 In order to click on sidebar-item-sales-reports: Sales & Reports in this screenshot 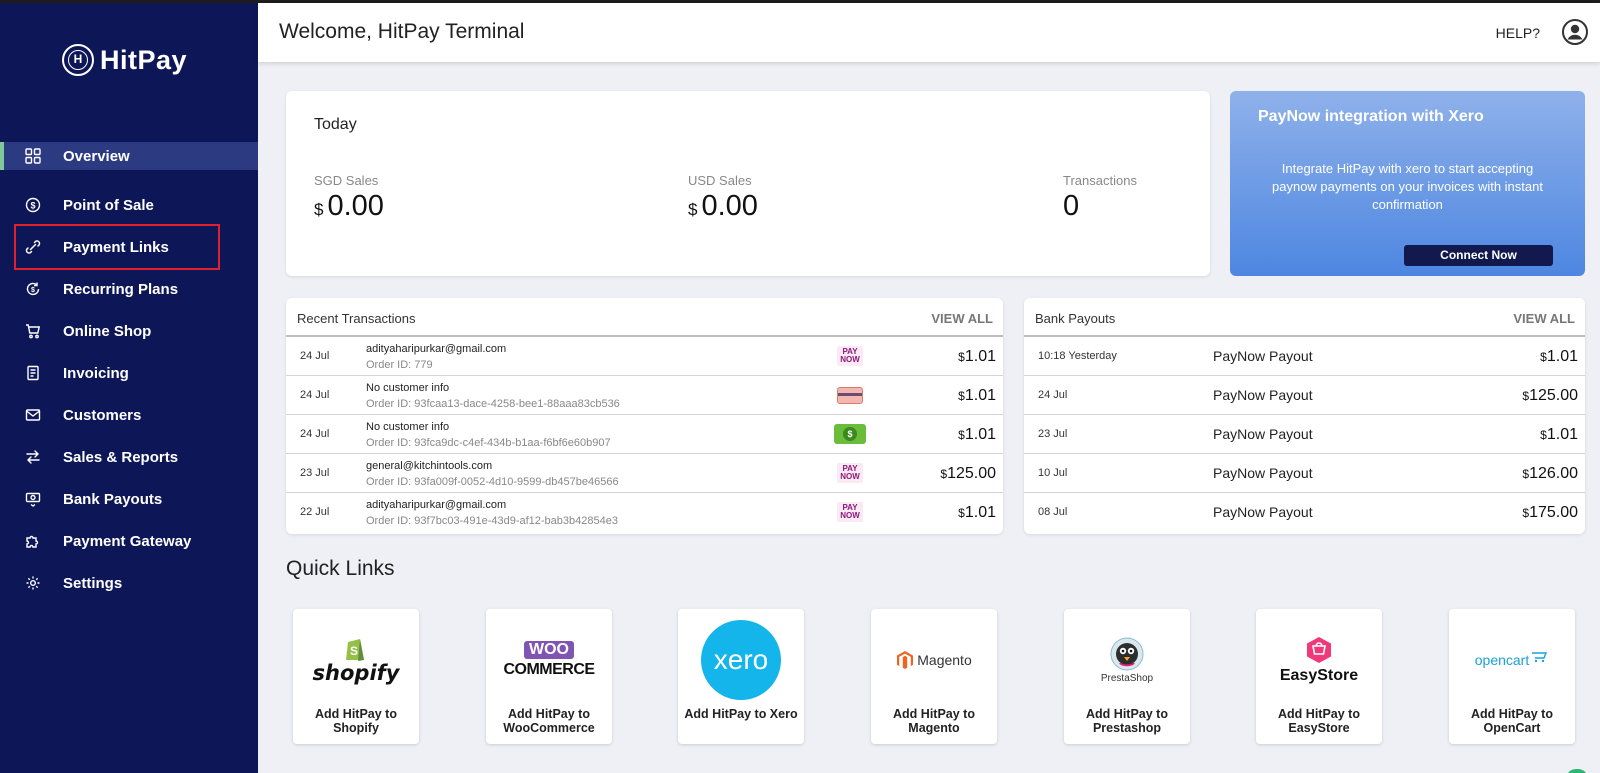, I will do `click(129, 457)`.